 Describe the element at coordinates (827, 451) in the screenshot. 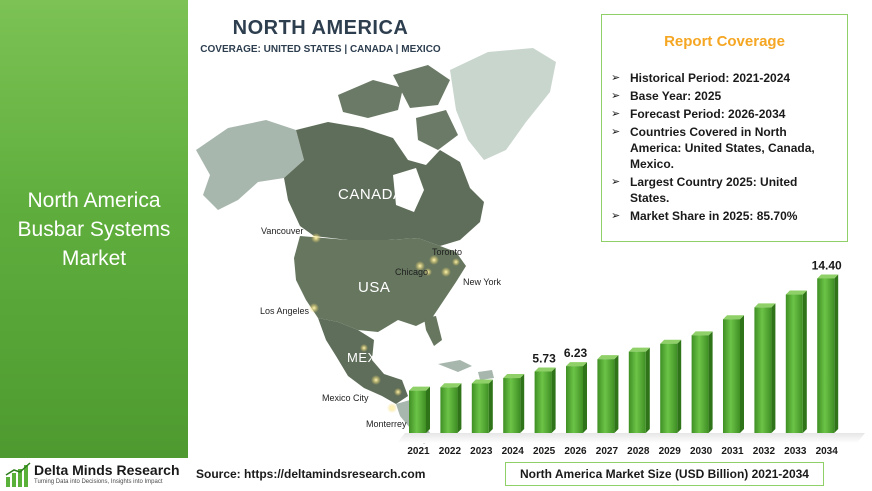

I see `x-tick-label: 2034` at that location.